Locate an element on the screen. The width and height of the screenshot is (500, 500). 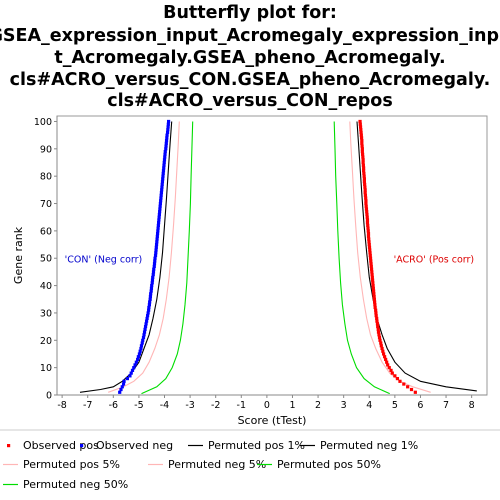
annotation-label: 'CON' (Neg corr) is located at coordinates (104, 260).